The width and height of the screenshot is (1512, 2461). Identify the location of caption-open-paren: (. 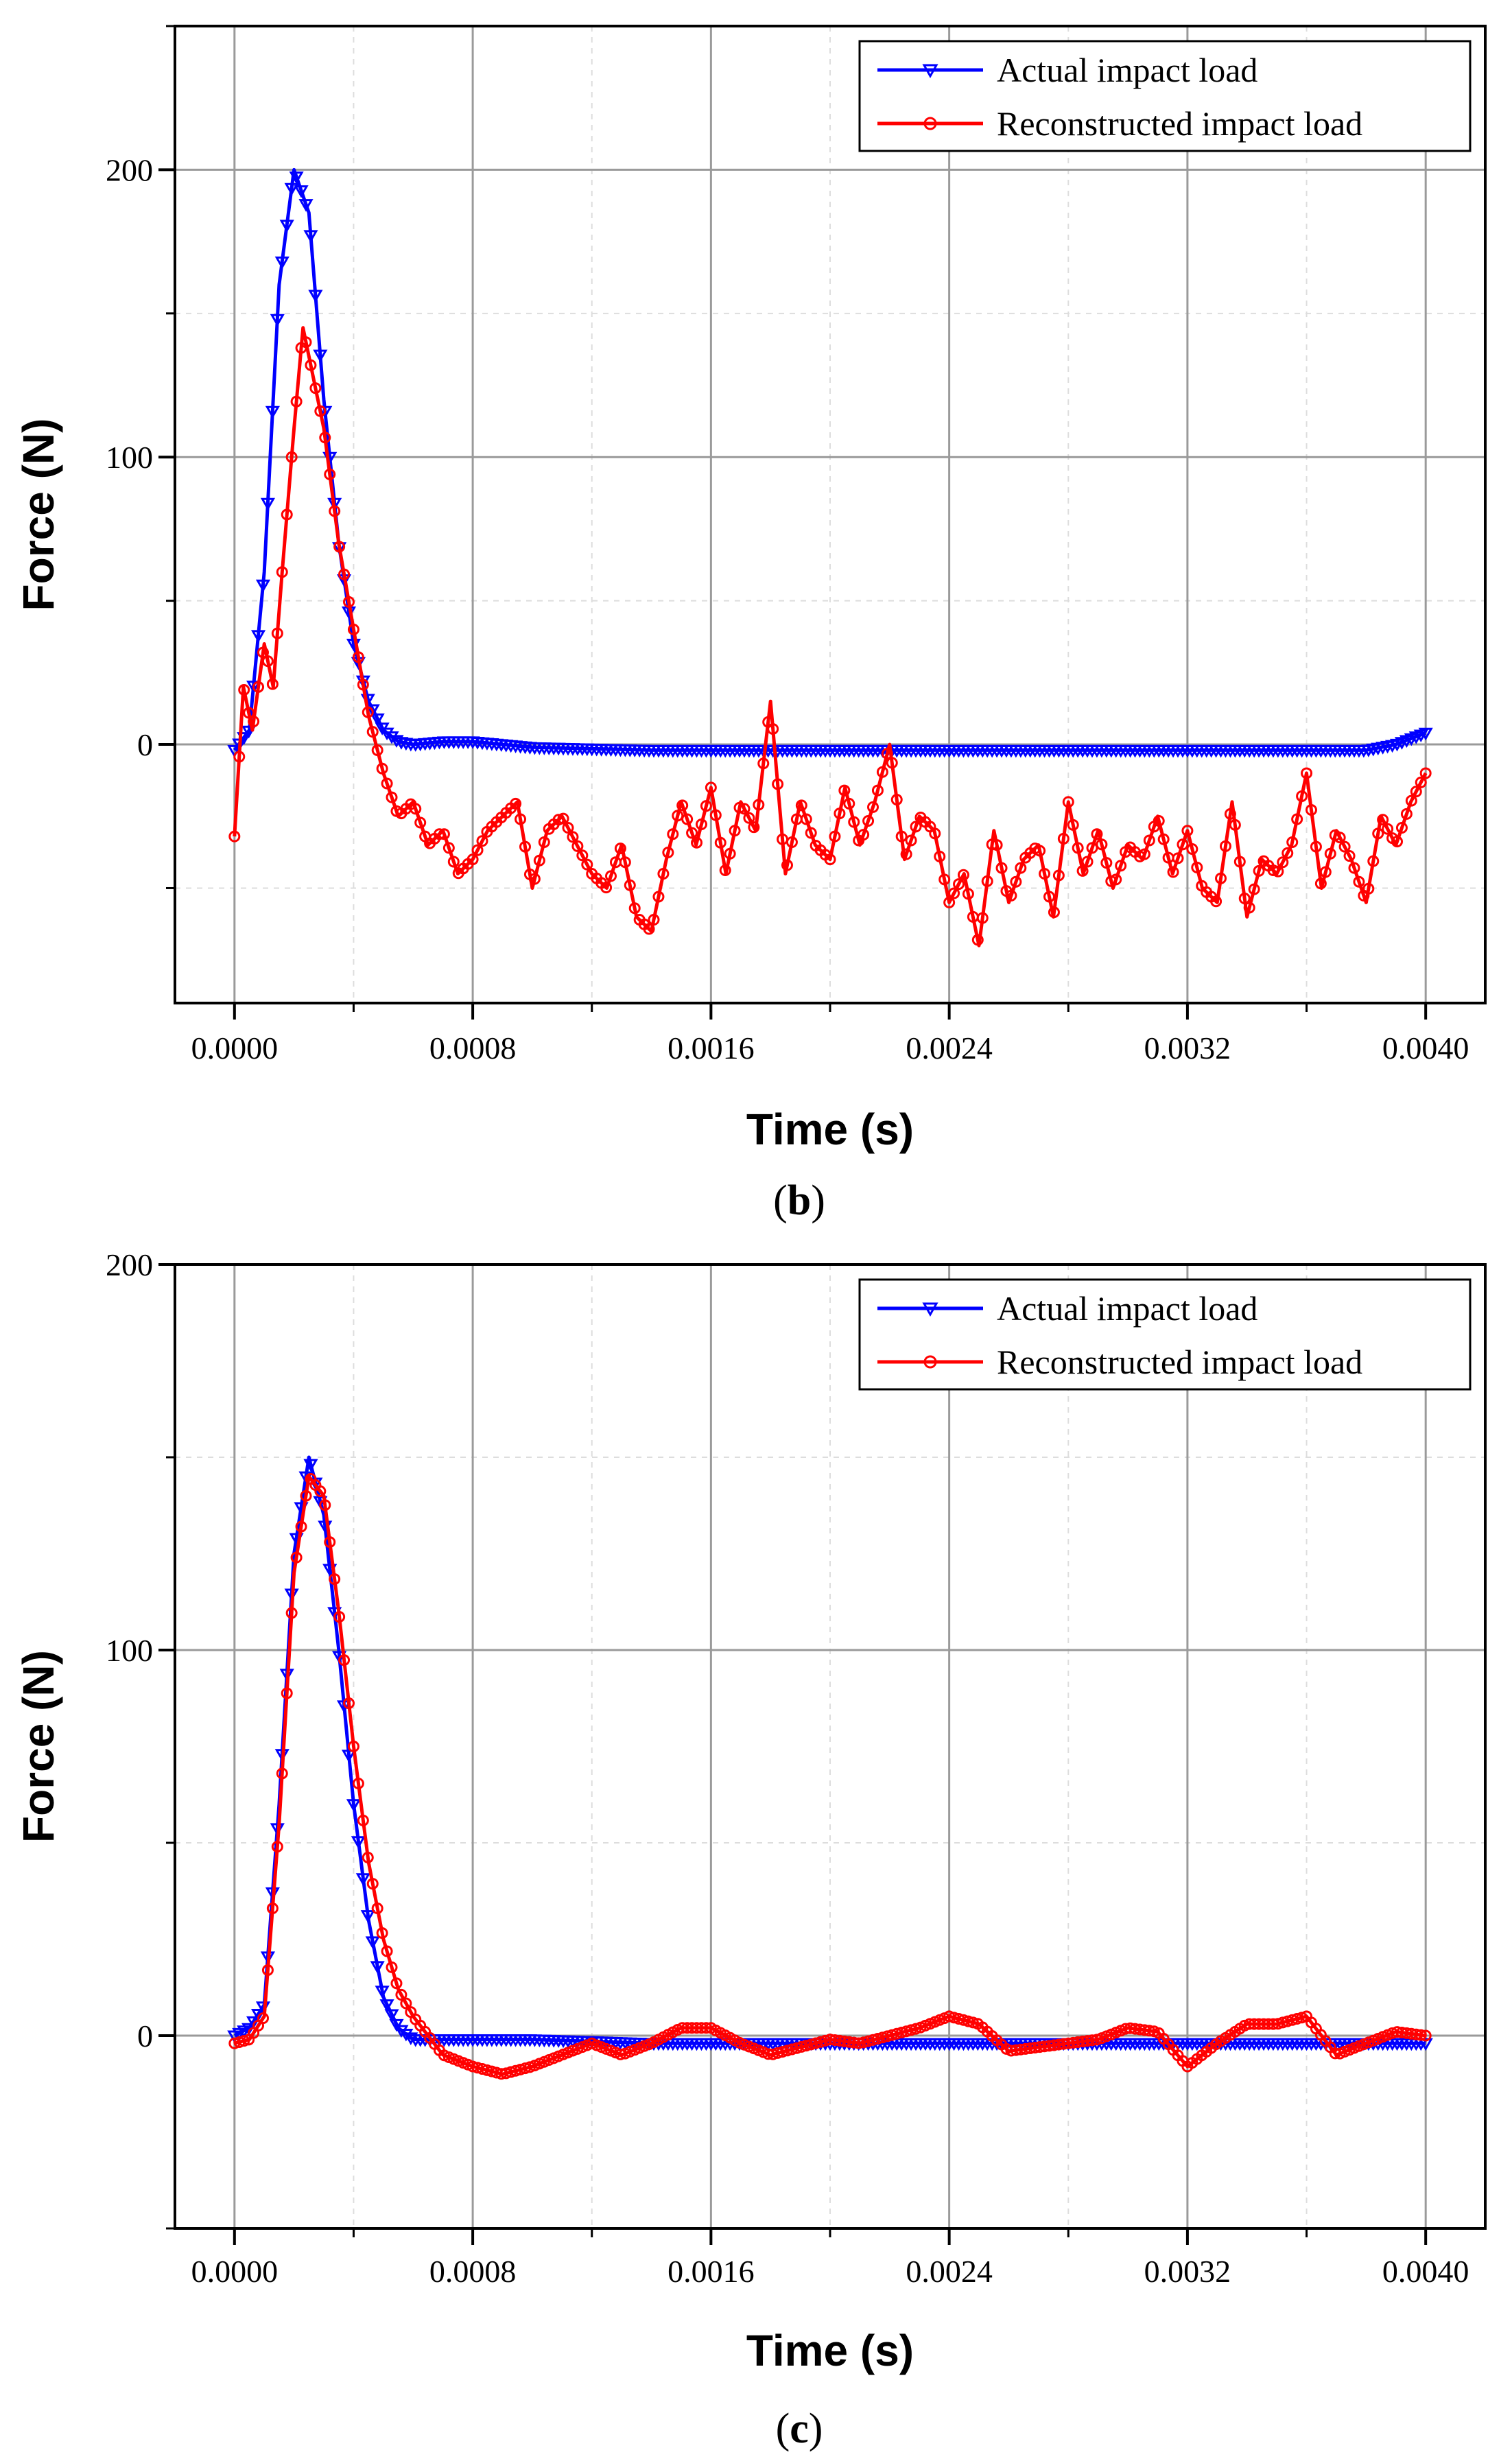
(783, 2428).